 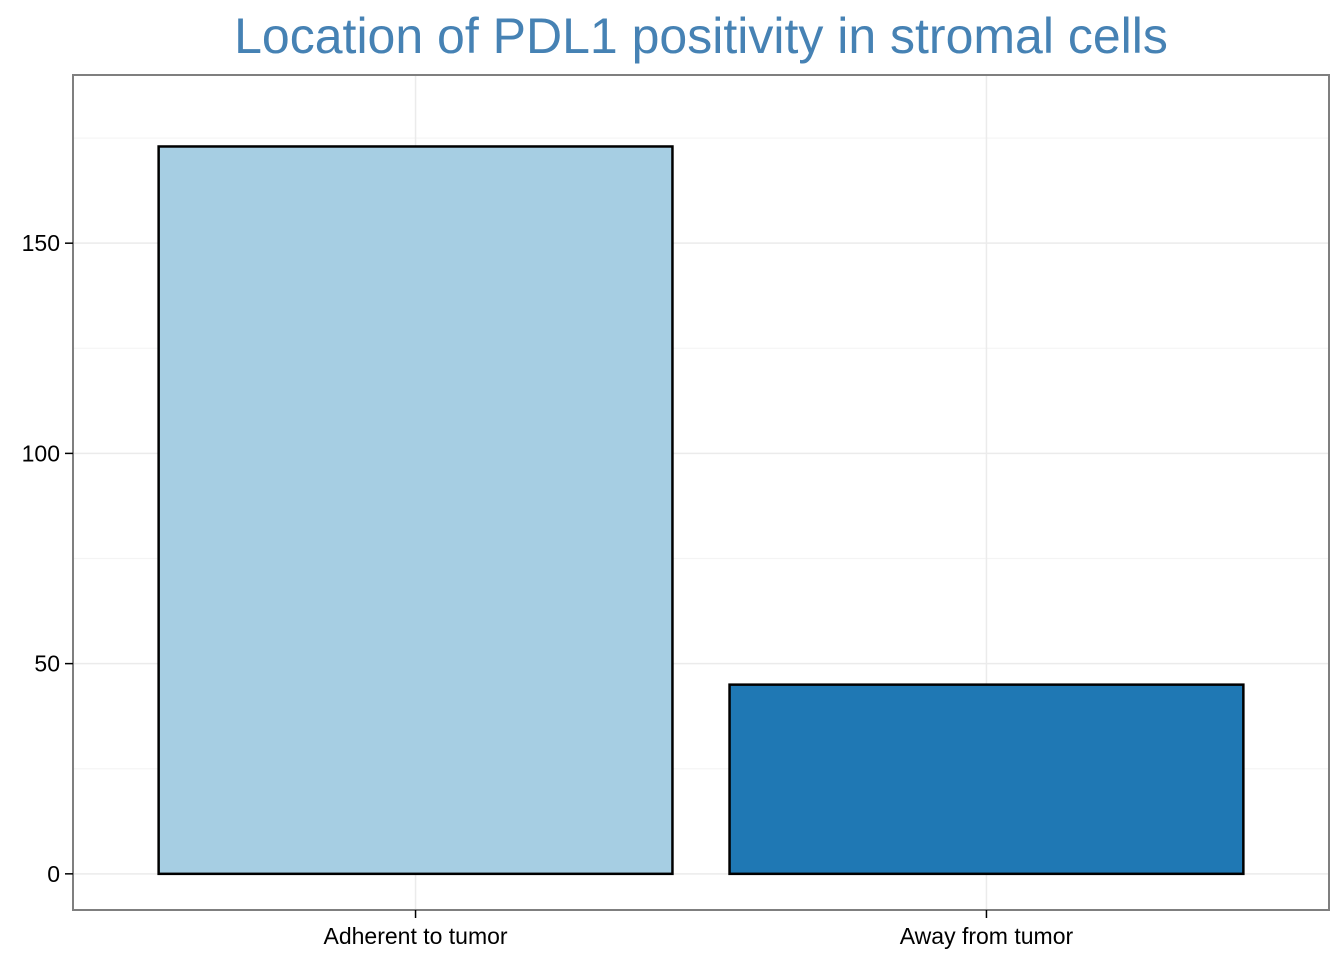 What do you see at coordinates (53, 874) in the screenshot?
I see `y-tick-label: 0` at bounding box center [53, 874].